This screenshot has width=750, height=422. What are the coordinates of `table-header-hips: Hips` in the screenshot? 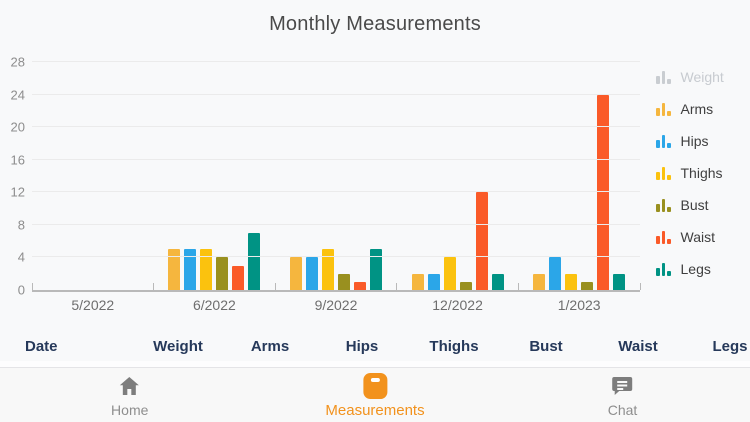 It's located at (362, 346).